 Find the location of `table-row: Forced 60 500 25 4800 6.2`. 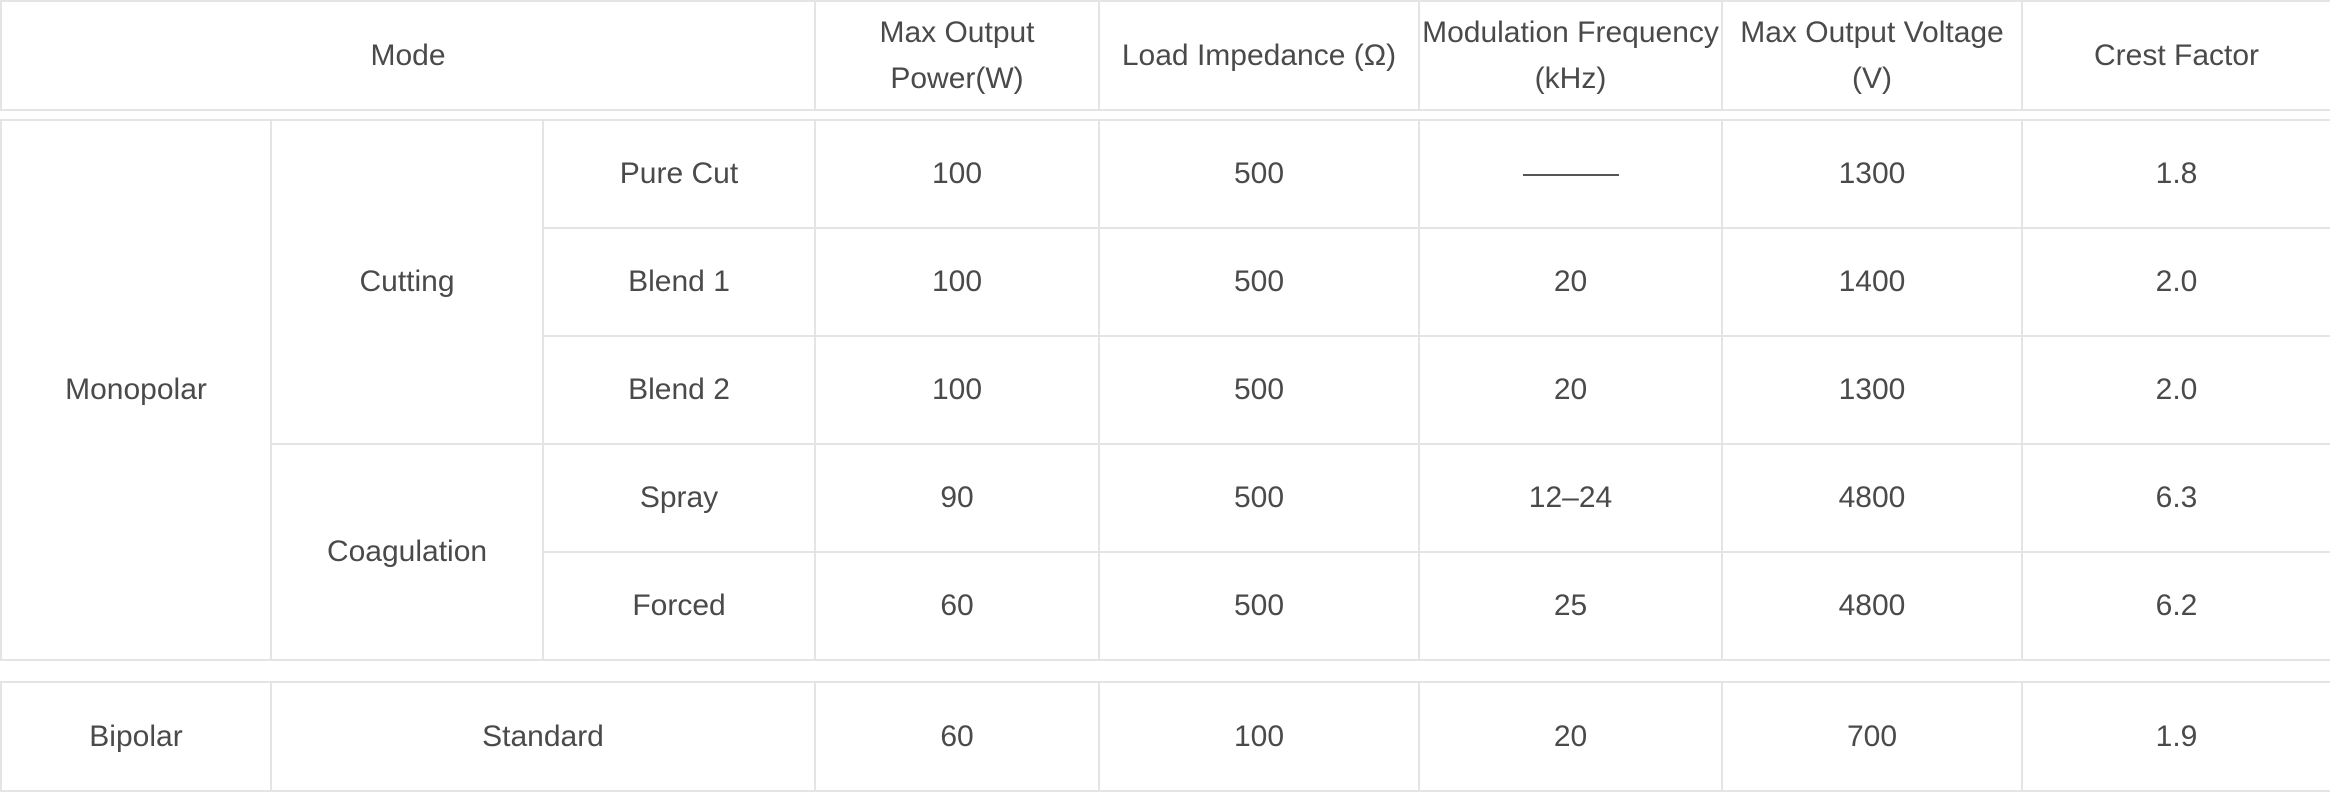

table-row: Forced 60 500 25 4800 6.2 is located at coordinates (1165, 606).